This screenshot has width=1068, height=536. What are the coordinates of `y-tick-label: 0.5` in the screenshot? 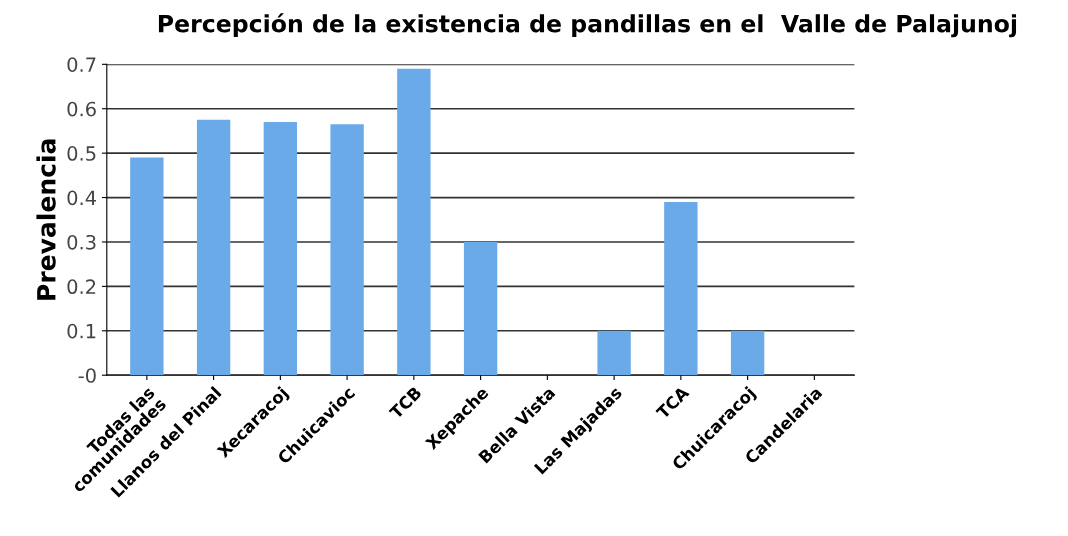 It's located at (81, 153).